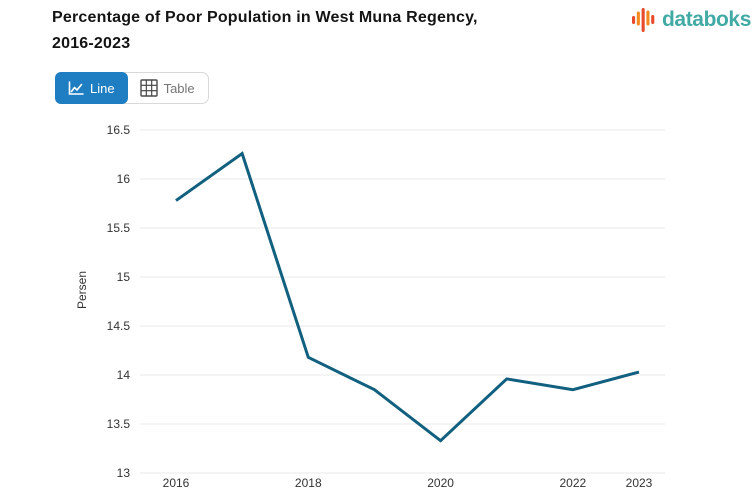  I want to click on databoks-logo-icon, so click(643, 20).